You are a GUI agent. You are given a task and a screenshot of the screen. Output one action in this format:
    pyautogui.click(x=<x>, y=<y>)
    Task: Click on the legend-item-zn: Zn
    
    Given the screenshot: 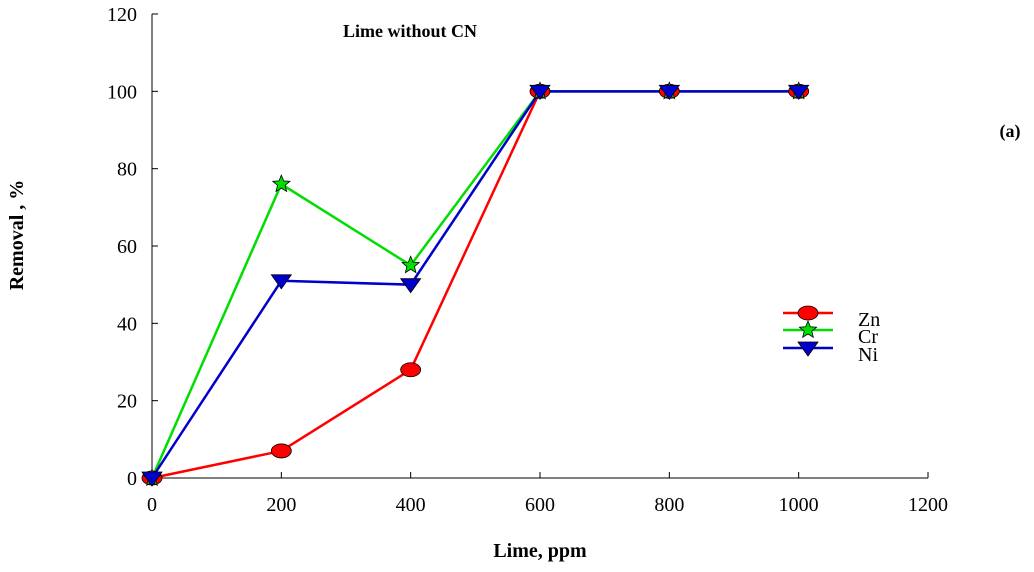 What is the action you would take?
    pyautogui.click(x=831, y=318)
    